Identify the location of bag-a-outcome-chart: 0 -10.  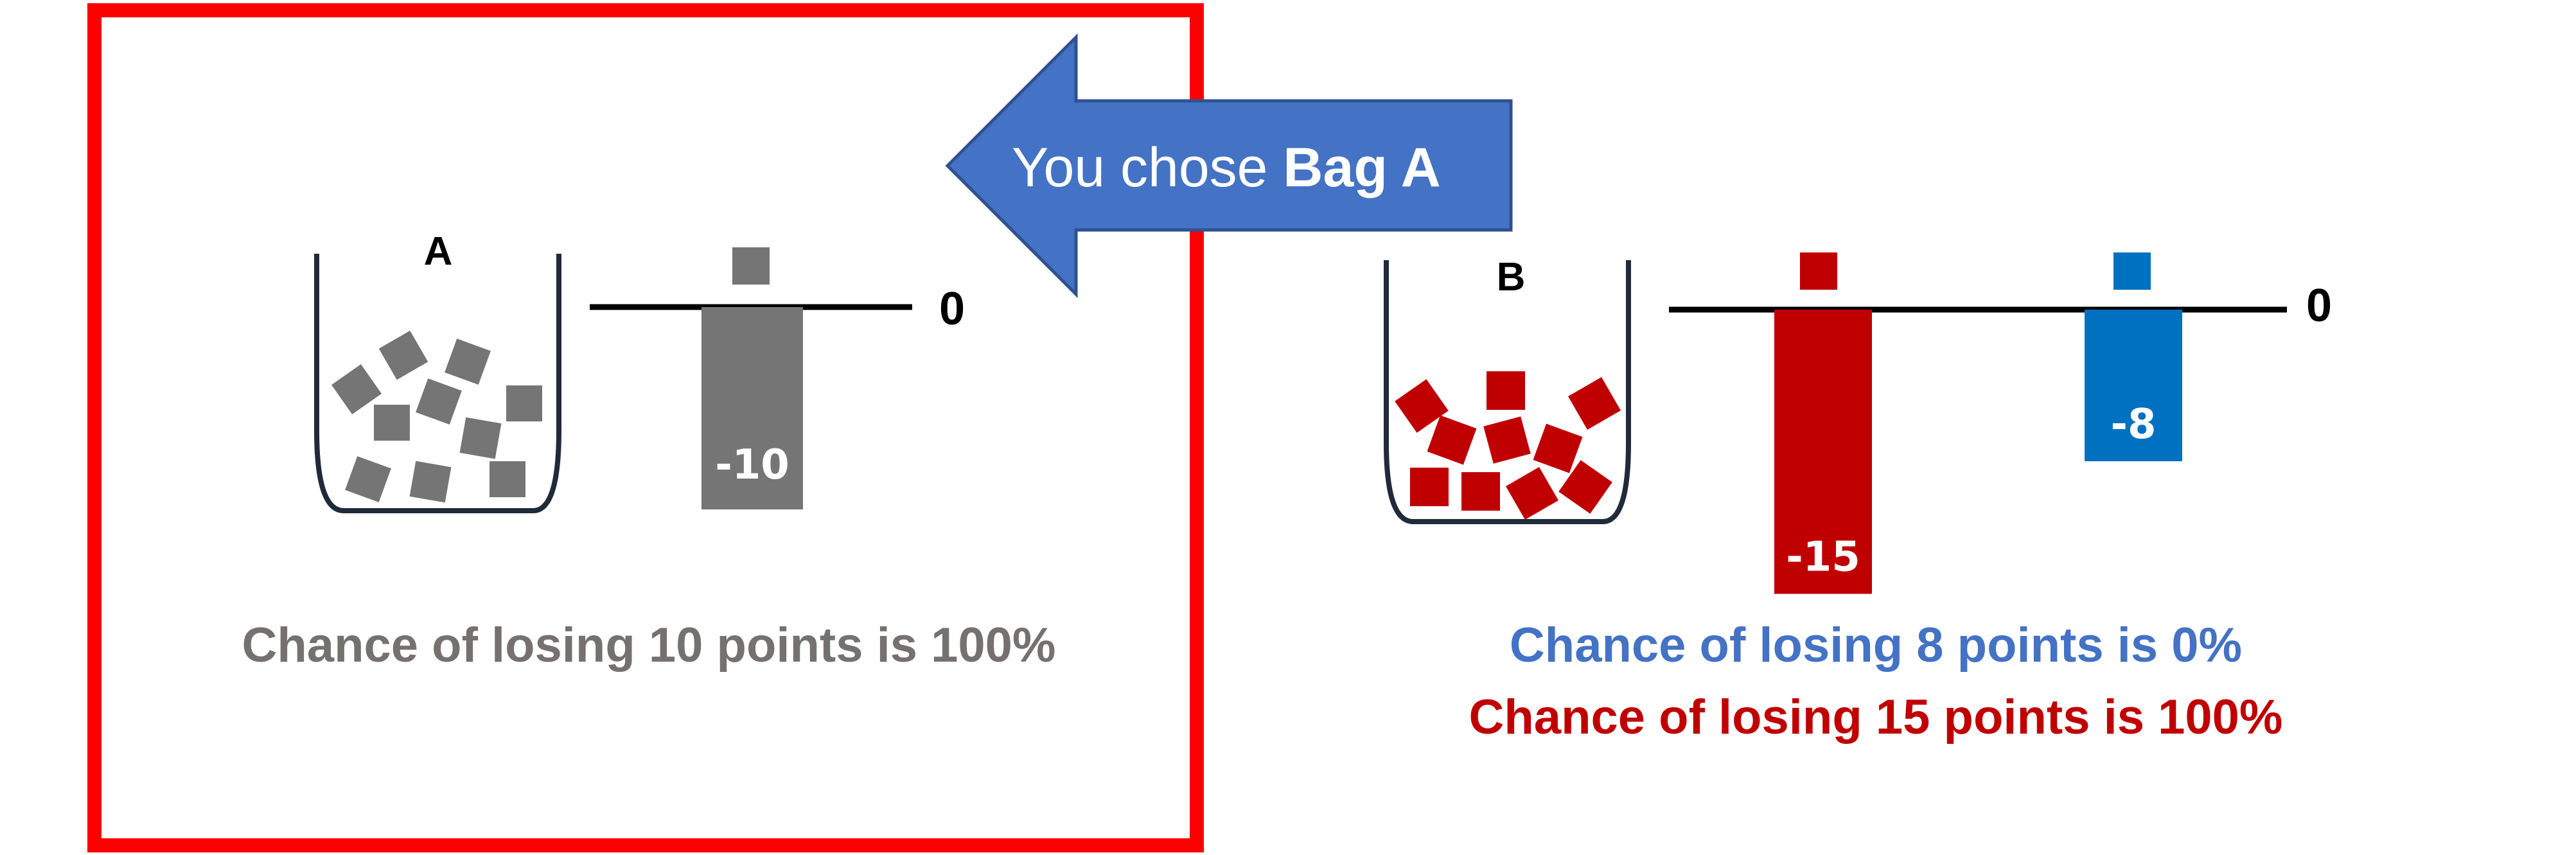
(777, 378).